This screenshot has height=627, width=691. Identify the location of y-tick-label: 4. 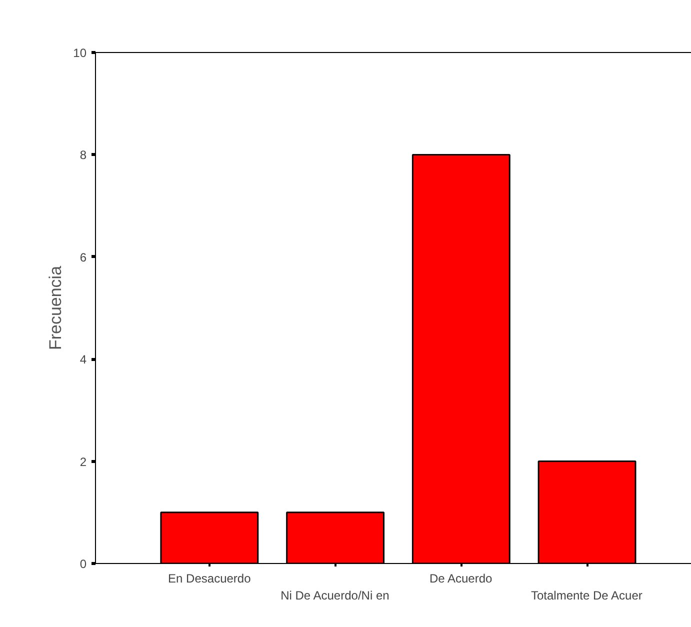
(83, 359).